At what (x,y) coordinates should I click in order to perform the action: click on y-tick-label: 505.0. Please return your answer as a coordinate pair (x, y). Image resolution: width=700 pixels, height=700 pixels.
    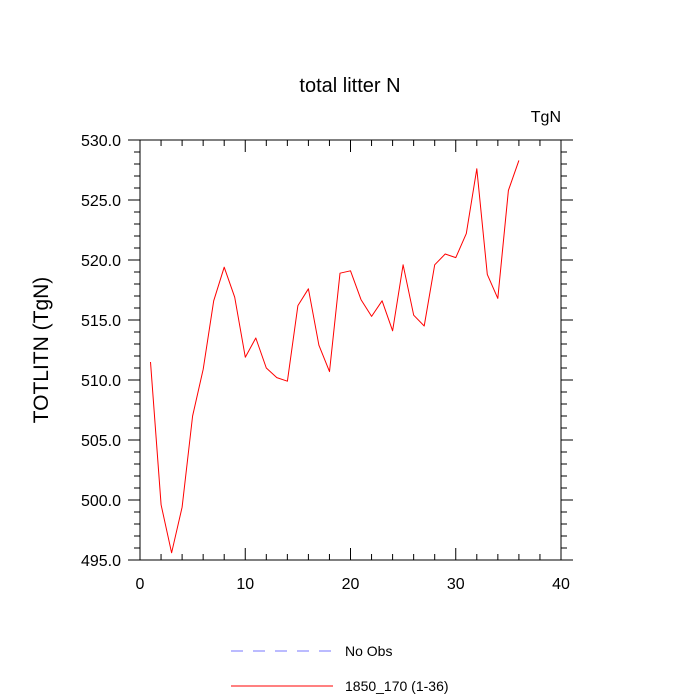
    Looking at the image, I should click on (101, 441).